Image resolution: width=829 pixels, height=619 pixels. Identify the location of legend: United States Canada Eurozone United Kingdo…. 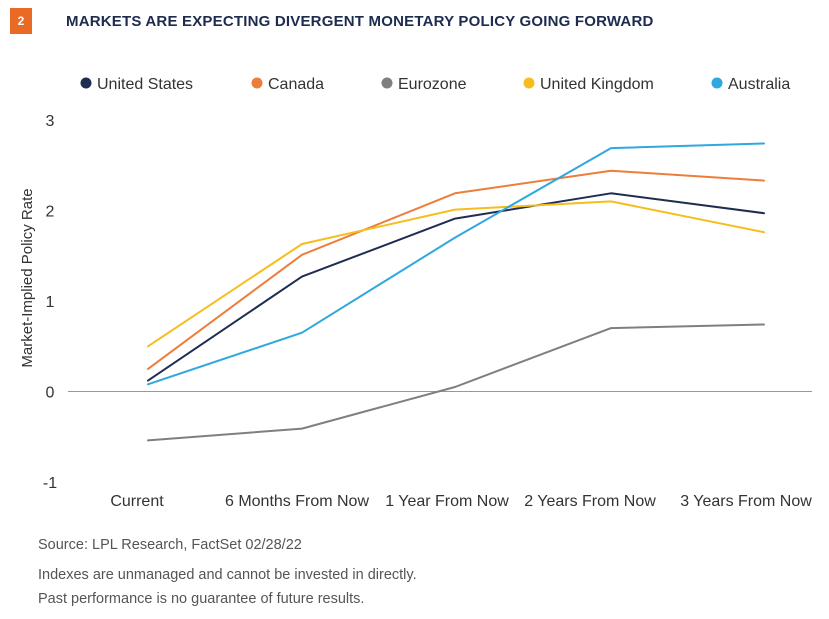
(435, 84).